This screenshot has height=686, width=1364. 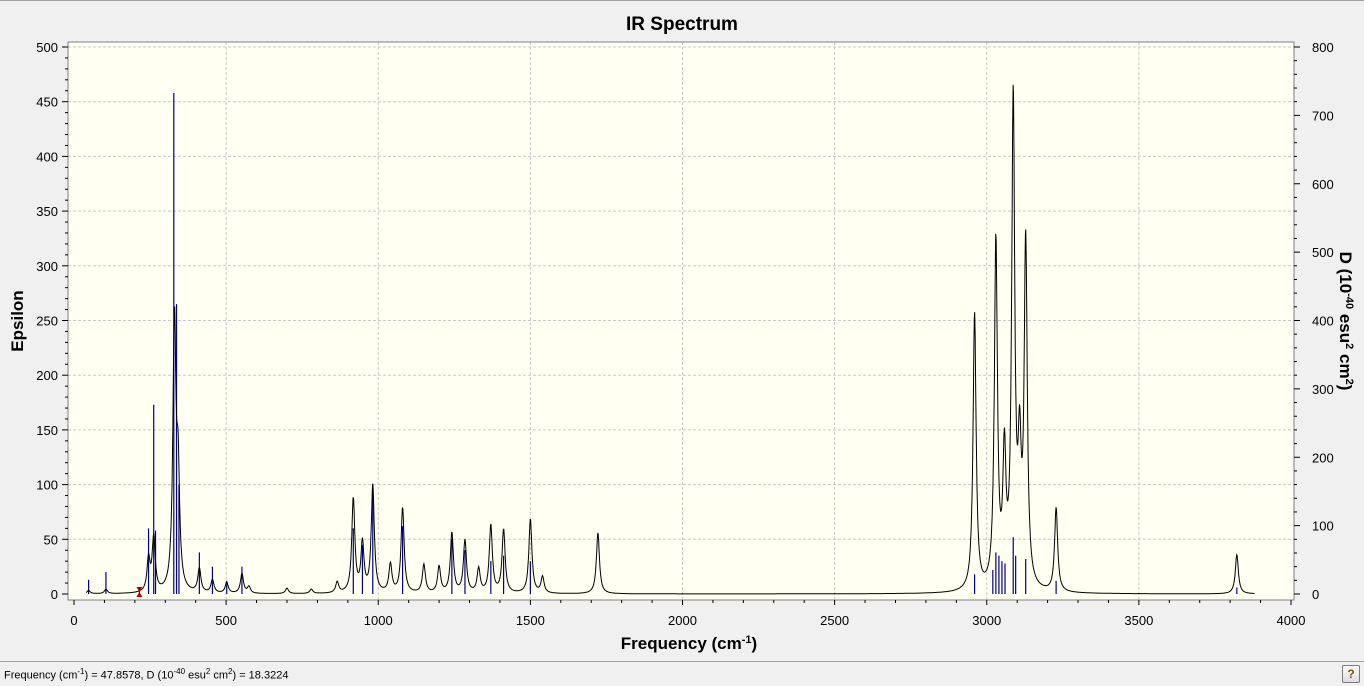 I want to click on y-tick-label-right: 400, so click(x=1323, y=321).